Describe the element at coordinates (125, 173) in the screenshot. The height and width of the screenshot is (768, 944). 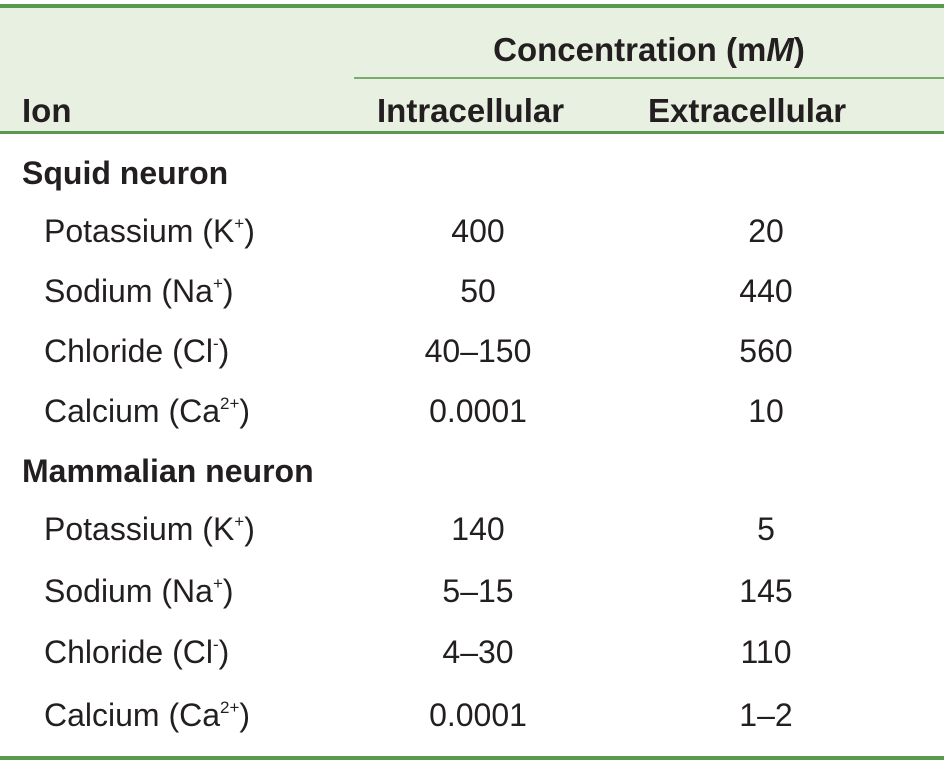
I see `group-label: Squid neuron` at that location.